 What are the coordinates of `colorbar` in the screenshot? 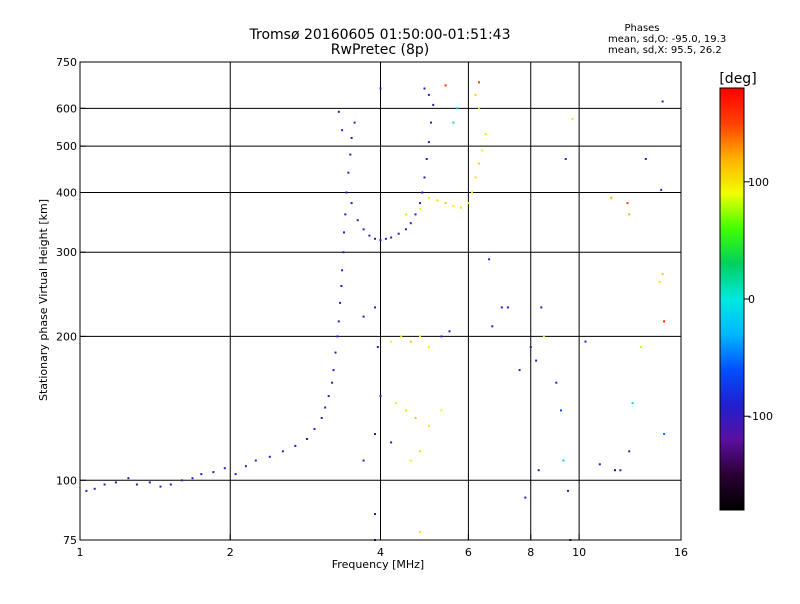 It's located at (732, 299).